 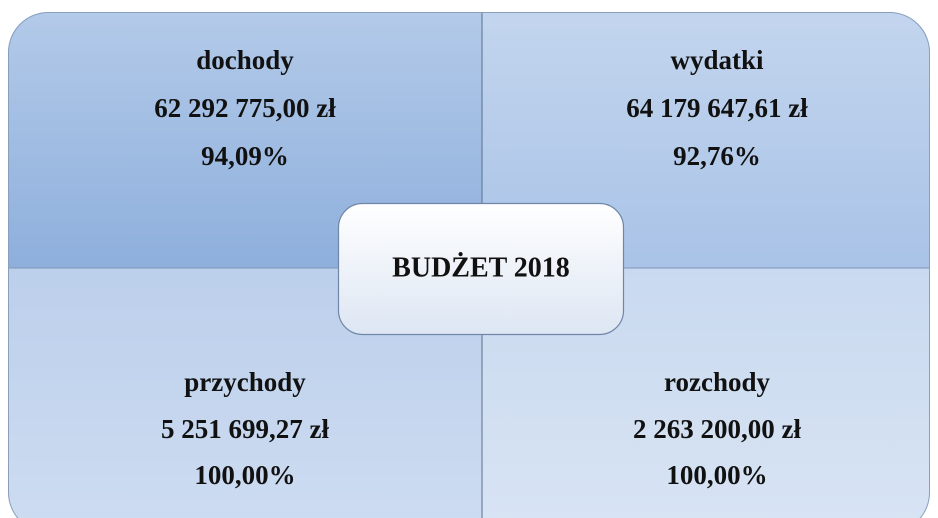 What do you see at coordinates (245, 108) in the screenshot?
I see `quadrant-amount: 62 292 775,00 zł` at bounding box center [245, 108].